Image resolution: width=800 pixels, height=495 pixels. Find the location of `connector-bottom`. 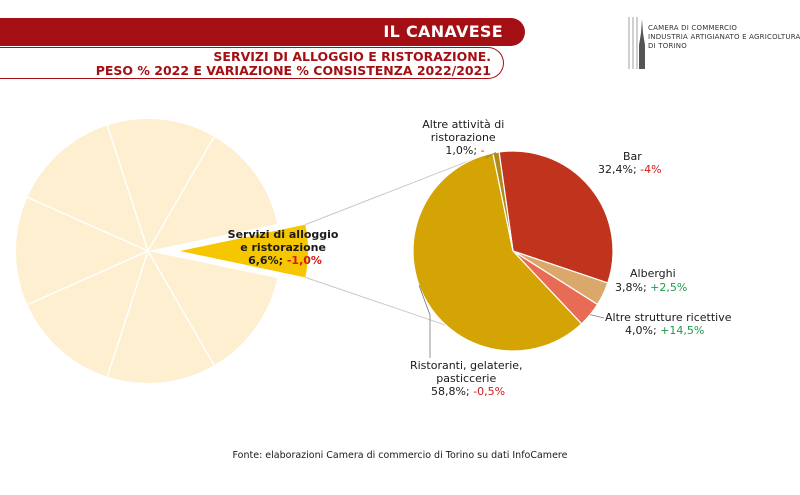

connector-bottom is located at coordinates (376, 301).